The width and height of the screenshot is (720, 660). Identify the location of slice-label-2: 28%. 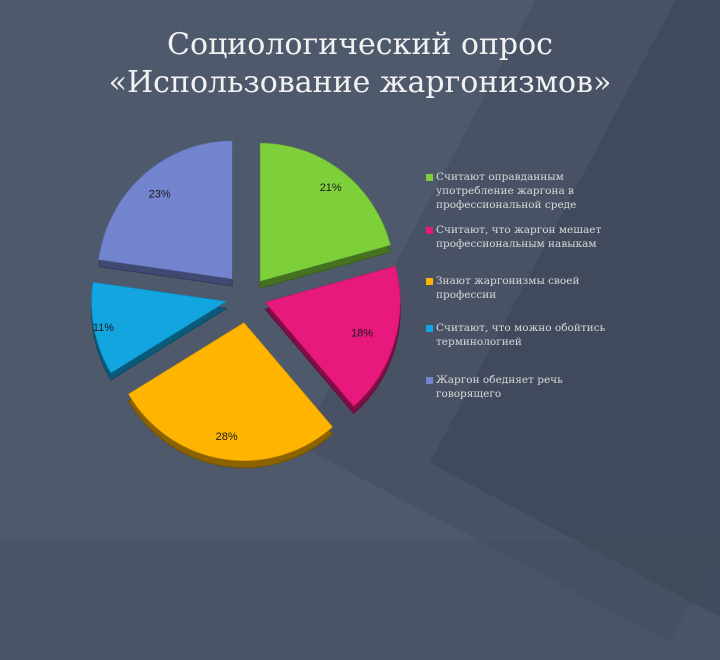
(227, 437).